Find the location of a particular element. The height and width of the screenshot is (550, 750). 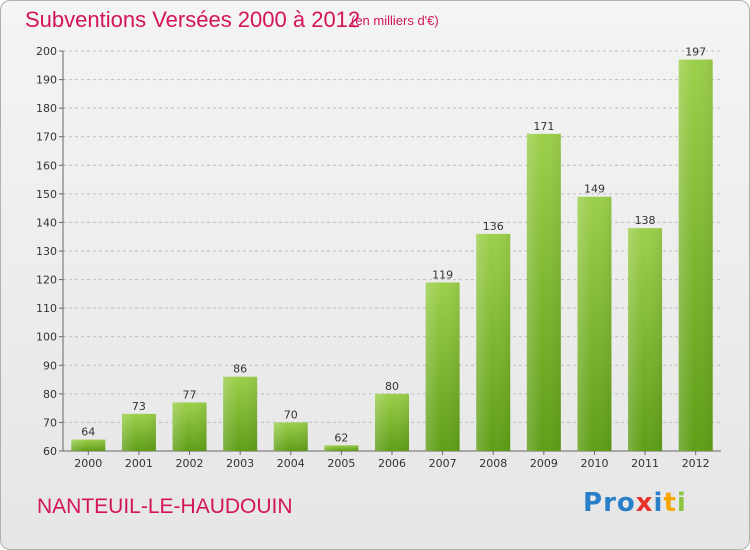

x-tick-label: 2012 is located at coordinates (696, 463).